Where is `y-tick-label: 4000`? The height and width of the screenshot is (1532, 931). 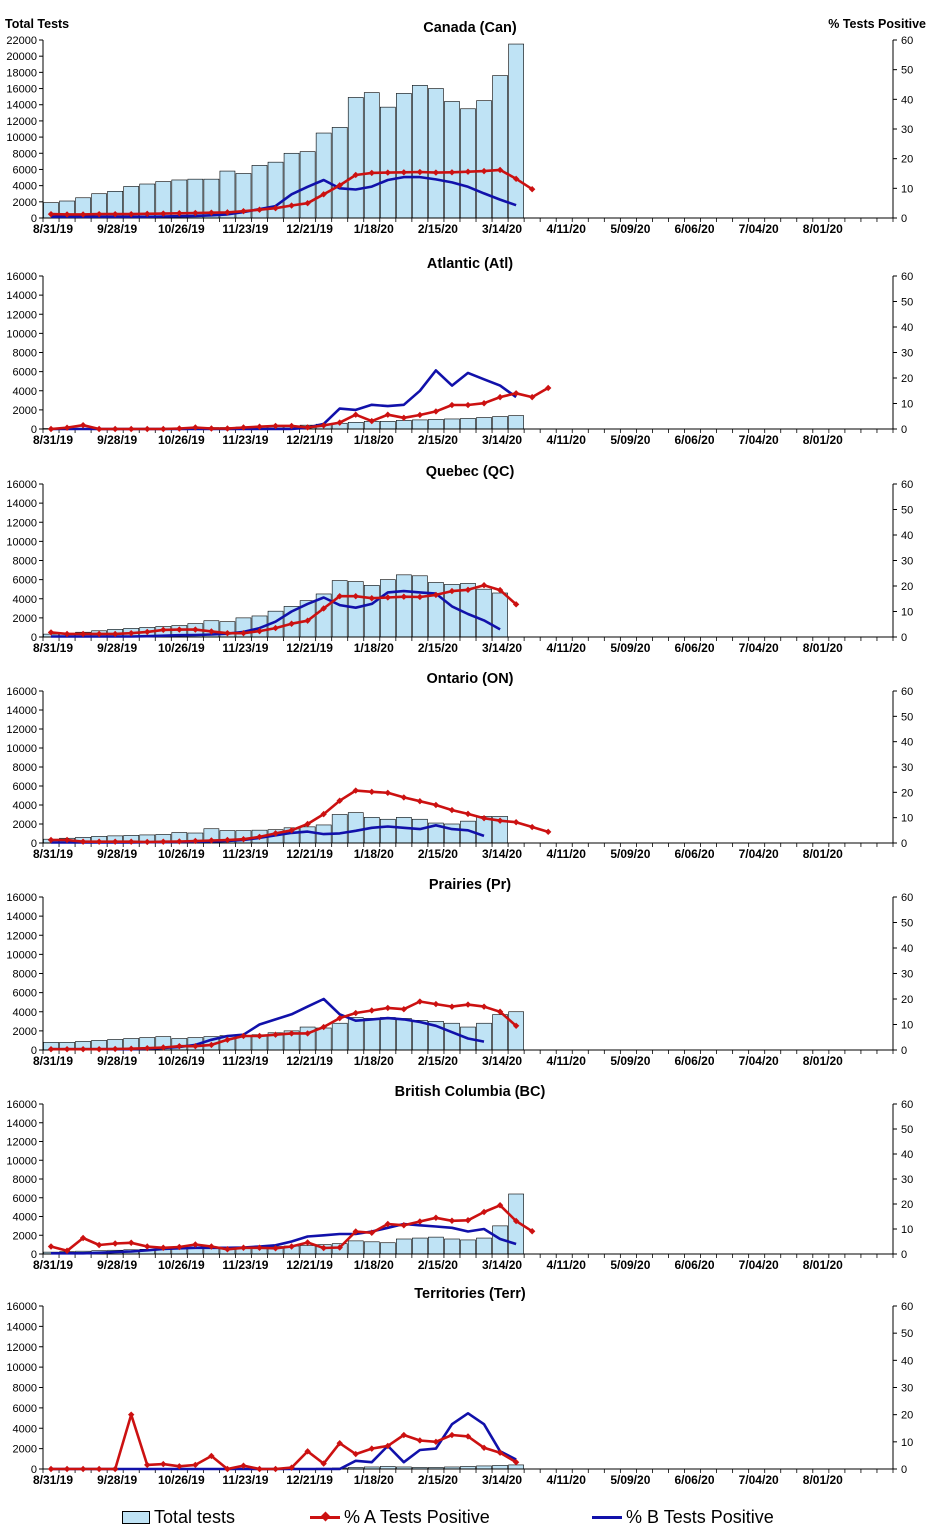 y-tick-label: 4000 is located at coordinates (25, 392).